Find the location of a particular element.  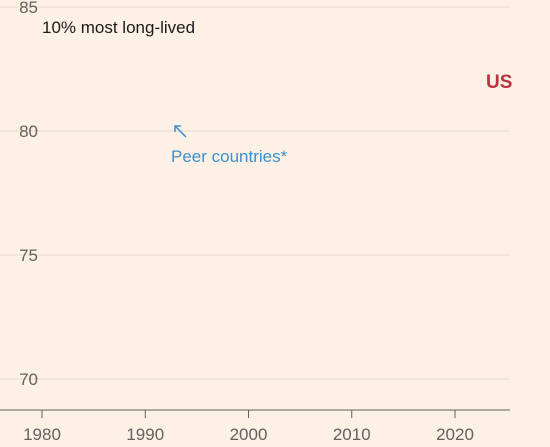

us-label: US is located at coordinates (499, 82).